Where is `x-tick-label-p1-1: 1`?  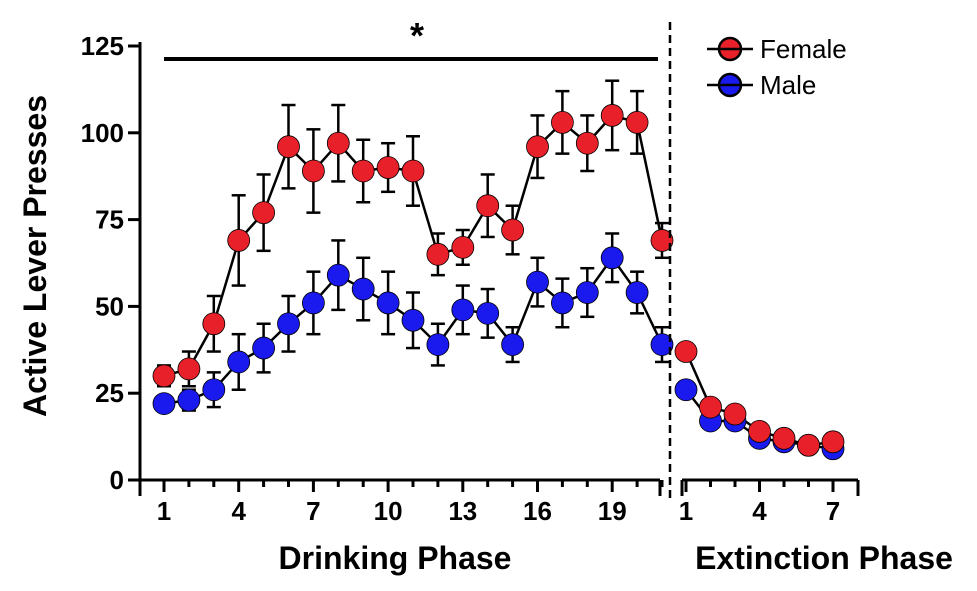
x-tick-label-p1-1: 1 is located at coordinates (164, 511).